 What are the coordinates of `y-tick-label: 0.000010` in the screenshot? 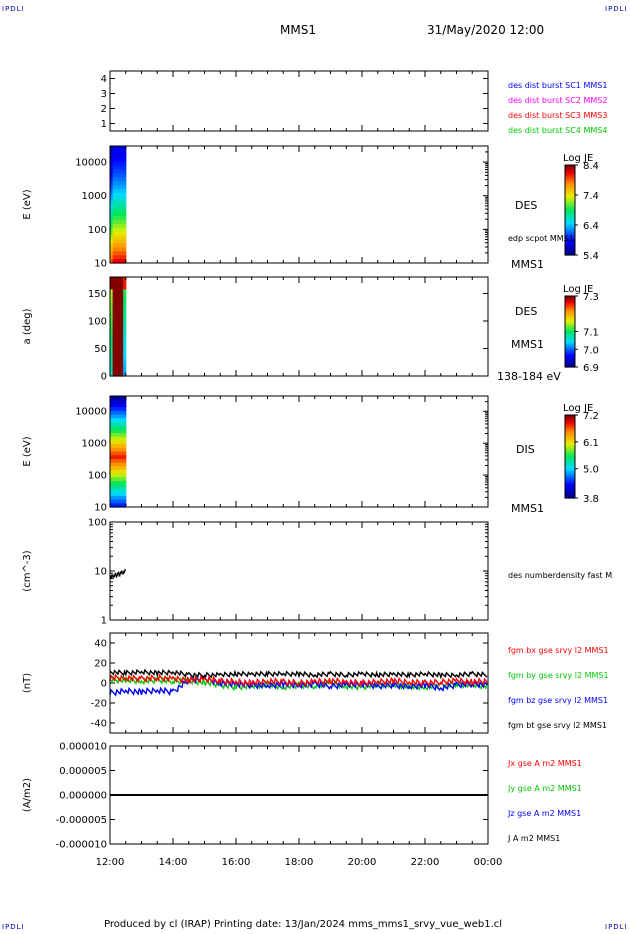 It's located at (83, 747).